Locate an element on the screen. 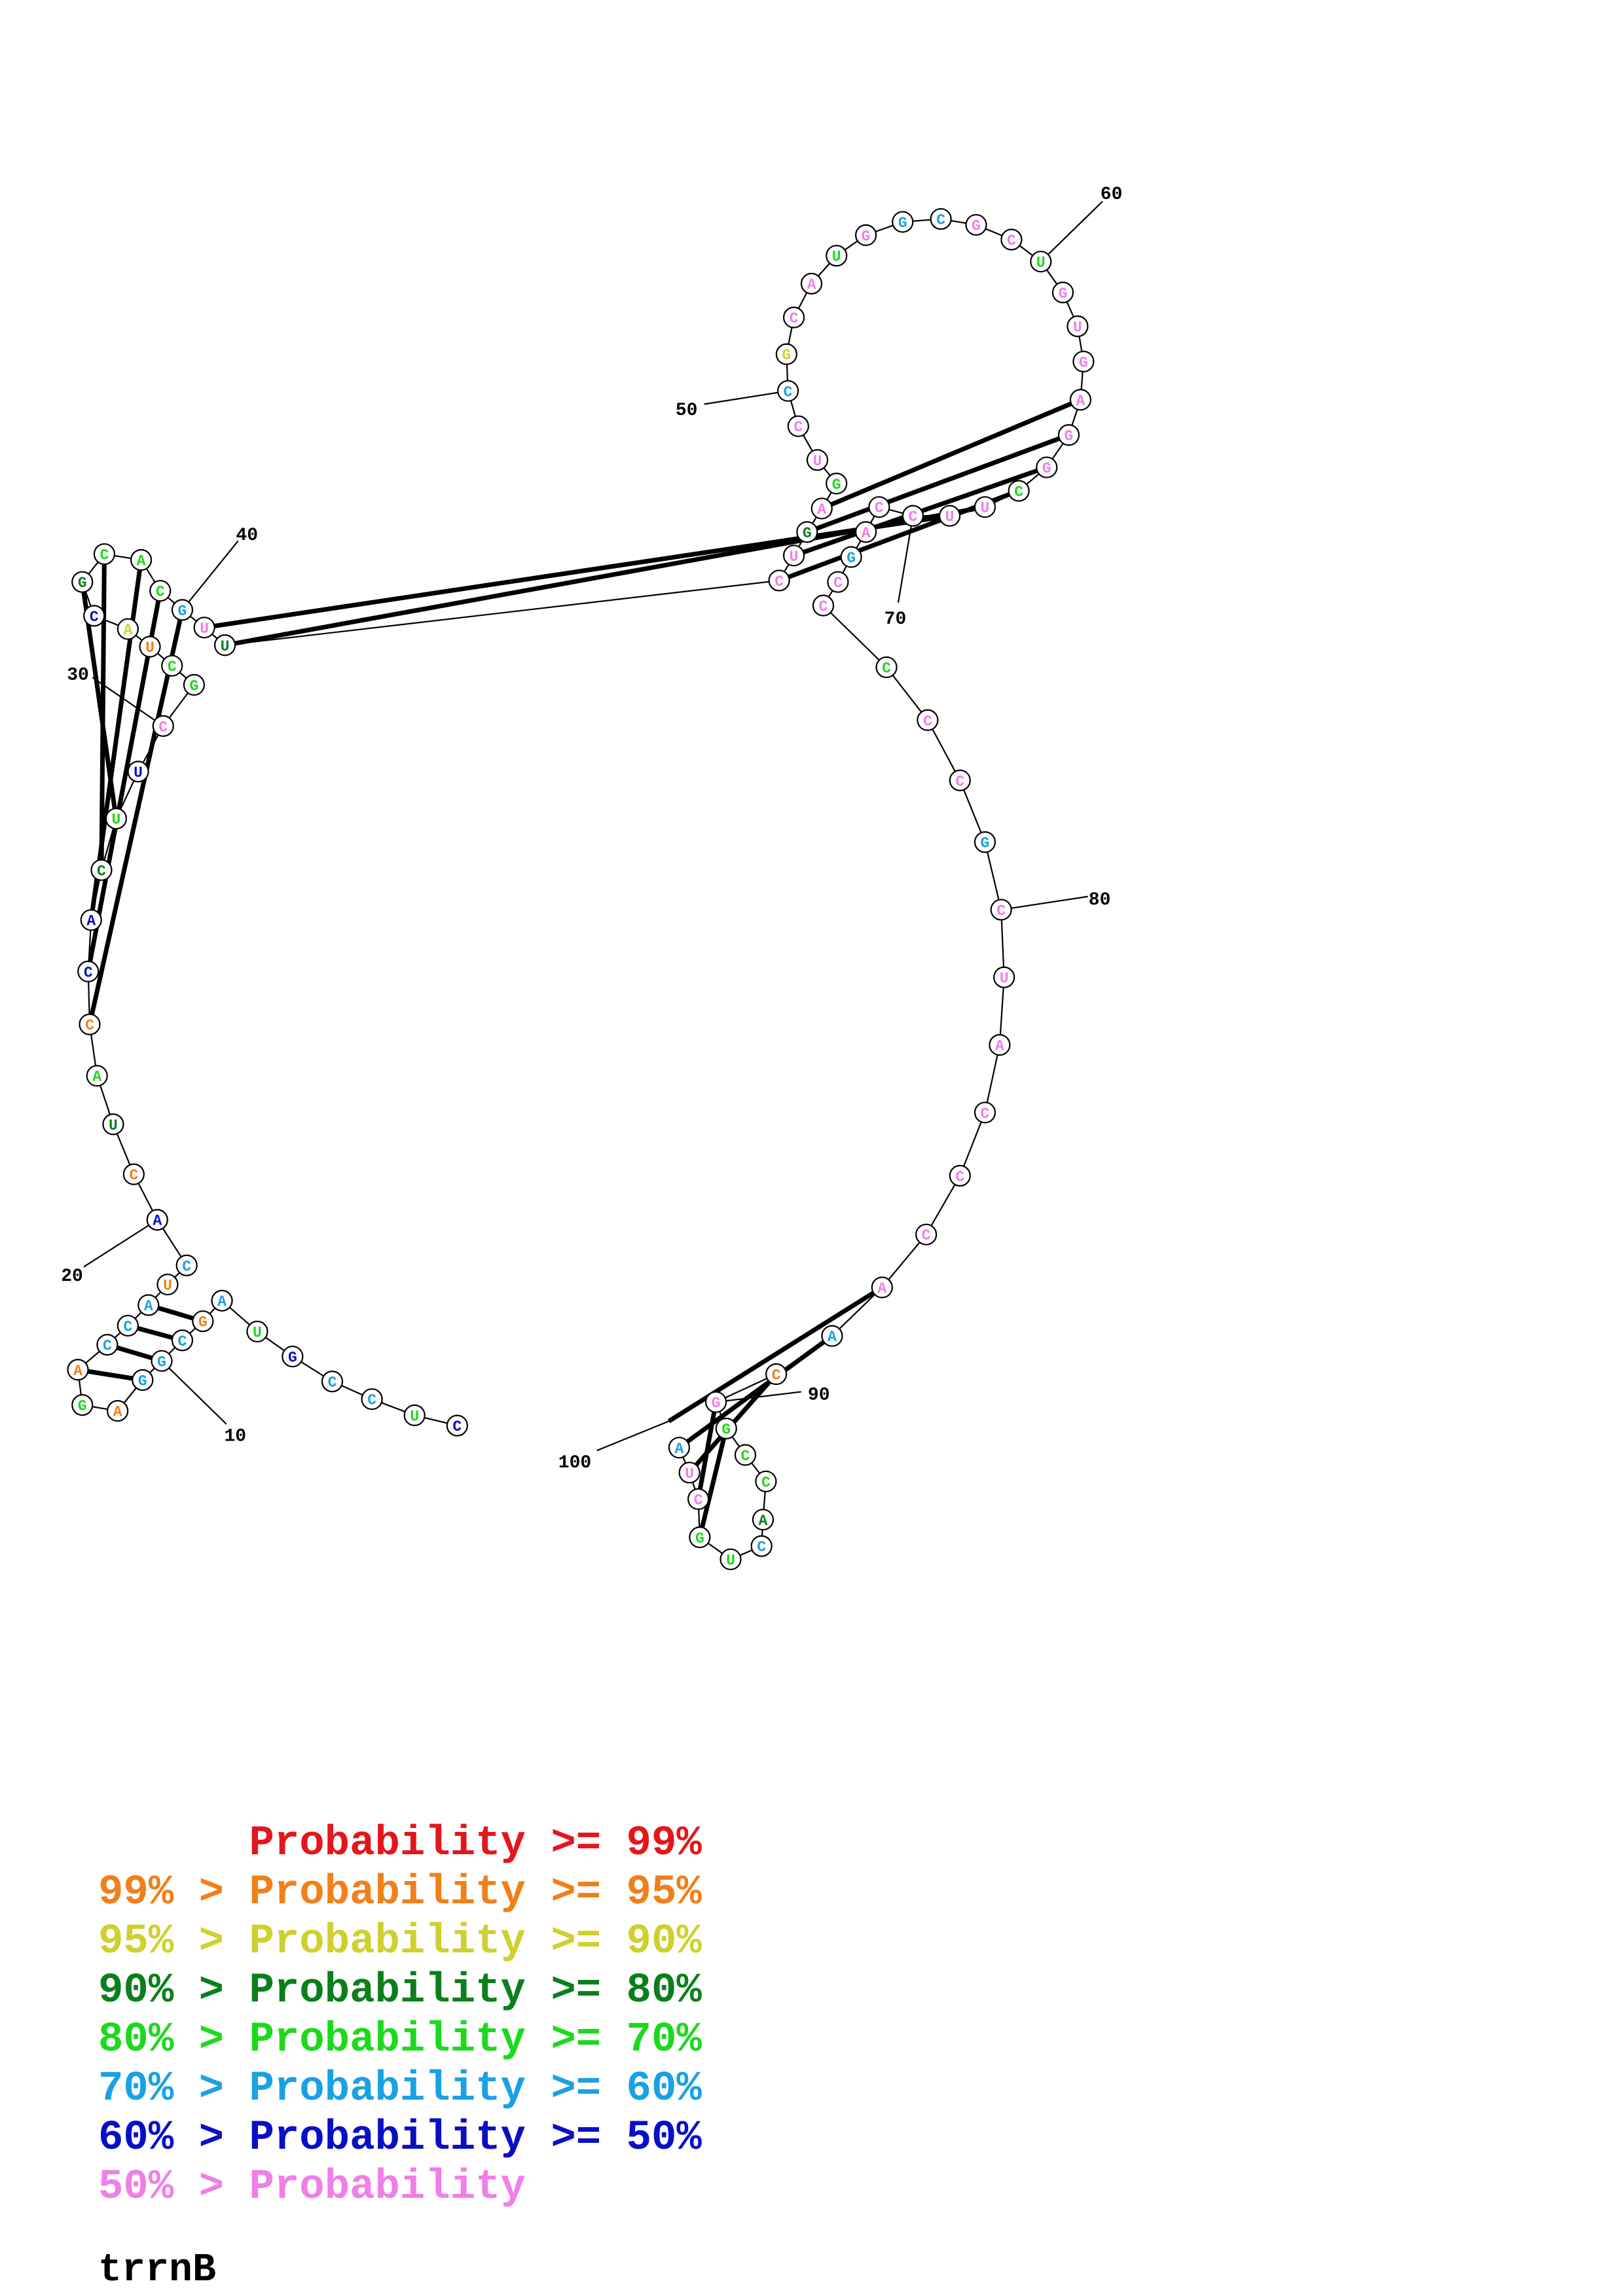 This screenshot has width=1623, height=2296. nucleotide-24: C is located at coordinates (90, 1024).